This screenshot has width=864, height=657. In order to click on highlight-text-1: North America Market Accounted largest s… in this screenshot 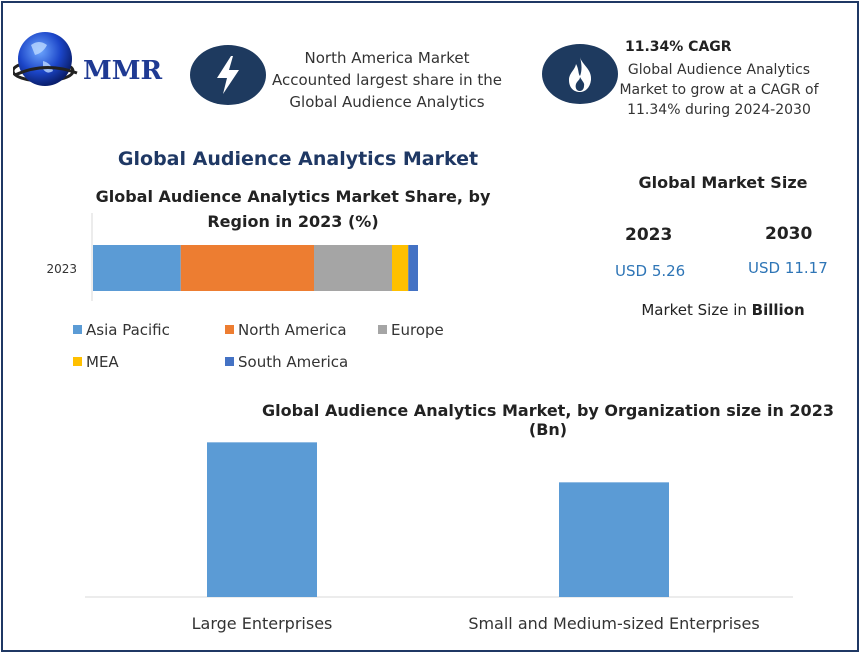, I will do `click(387, 80)`.